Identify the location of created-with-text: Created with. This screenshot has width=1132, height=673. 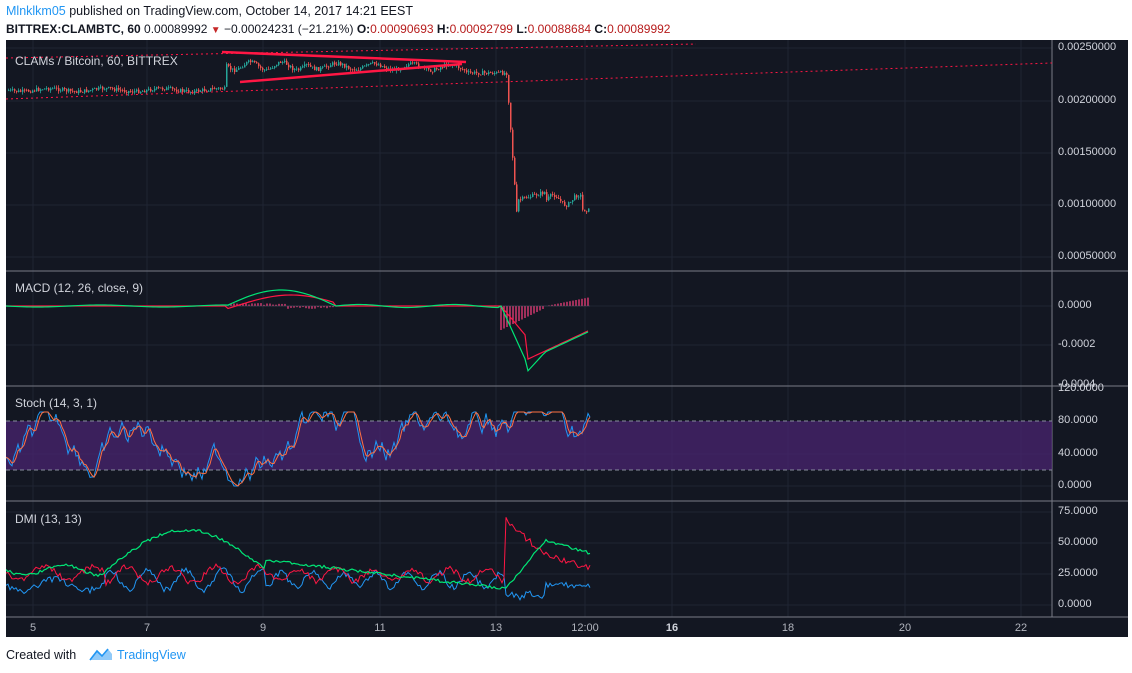
(41, 655).